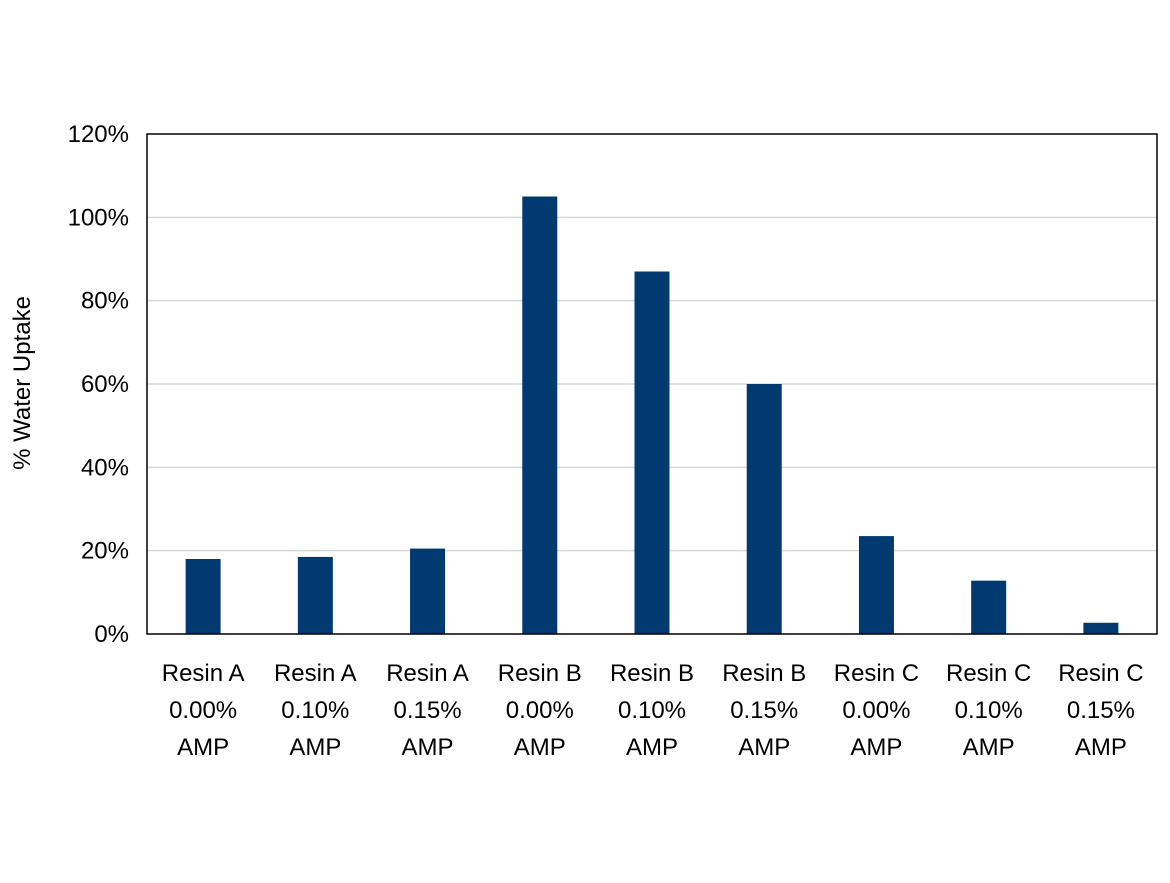 The width and height of the screenshot is (1170, 883). I want to click on x-category-label: Resin A 0.15% AMP, so click(427, 710).